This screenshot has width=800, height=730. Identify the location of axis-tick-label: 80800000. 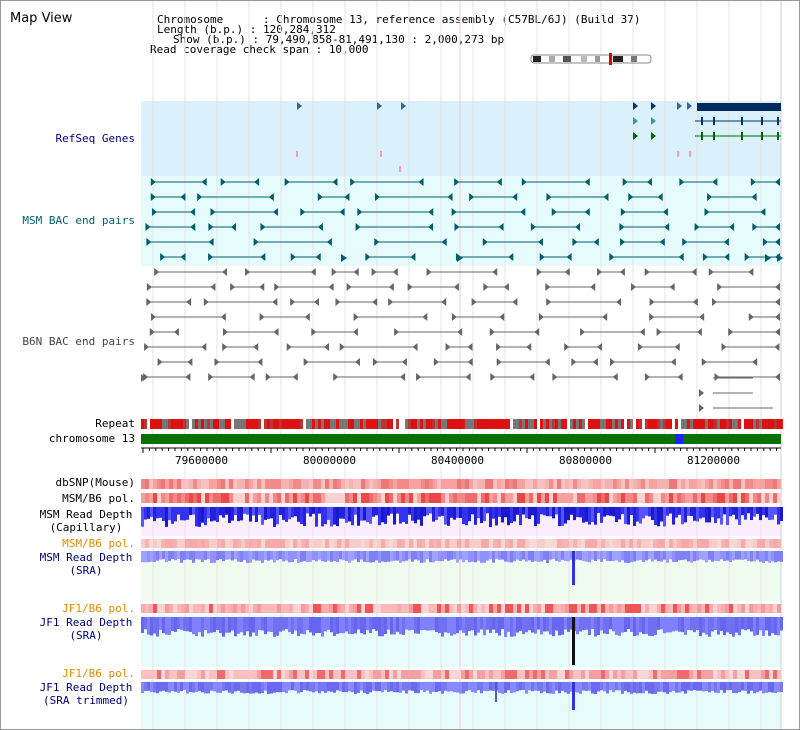
(585, 460).